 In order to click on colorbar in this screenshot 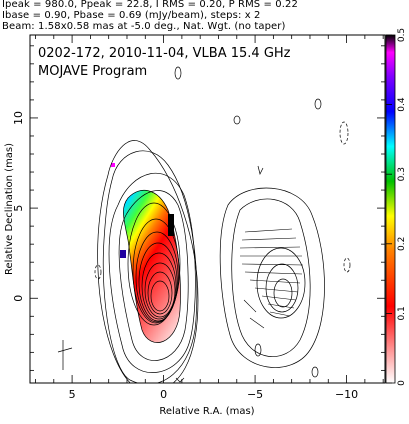, I will do `click(390, 209)`.